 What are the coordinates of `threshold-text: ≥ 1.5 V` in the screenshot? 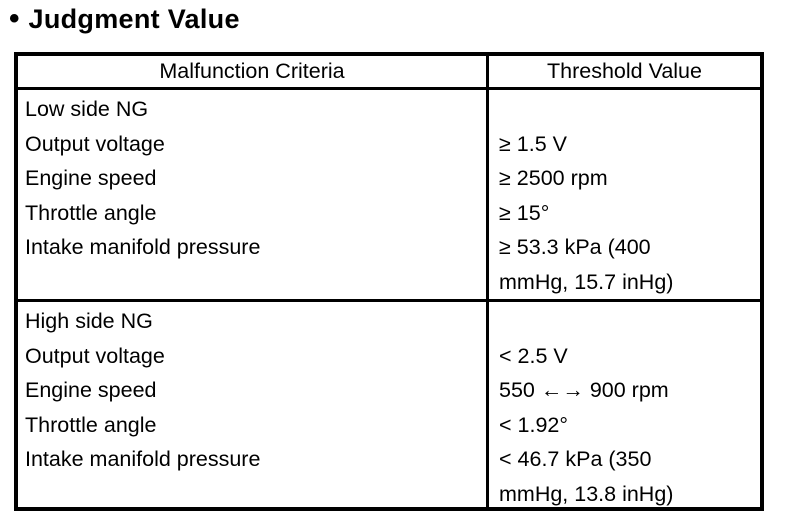 It's located at (533, 143).